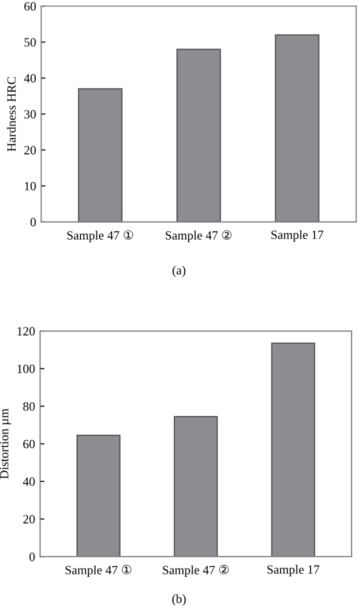 The image size is (358, 613). Describe the element at coordinates (26, 369) in the screenshot. I see `y-tick-label: 100` at that location.